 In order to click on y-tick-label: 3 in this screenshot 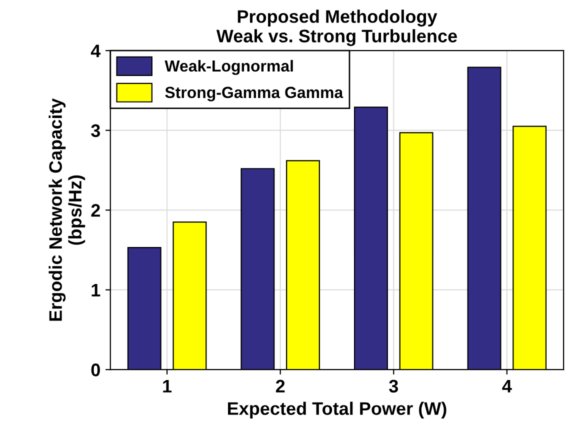, I will do `click(95, 131)`.